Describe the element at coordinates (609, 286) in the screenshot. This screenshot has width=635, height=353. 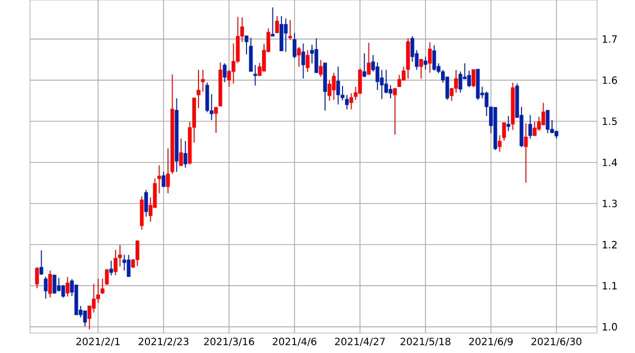
I see `y-tick-label: 1.1` at that location.